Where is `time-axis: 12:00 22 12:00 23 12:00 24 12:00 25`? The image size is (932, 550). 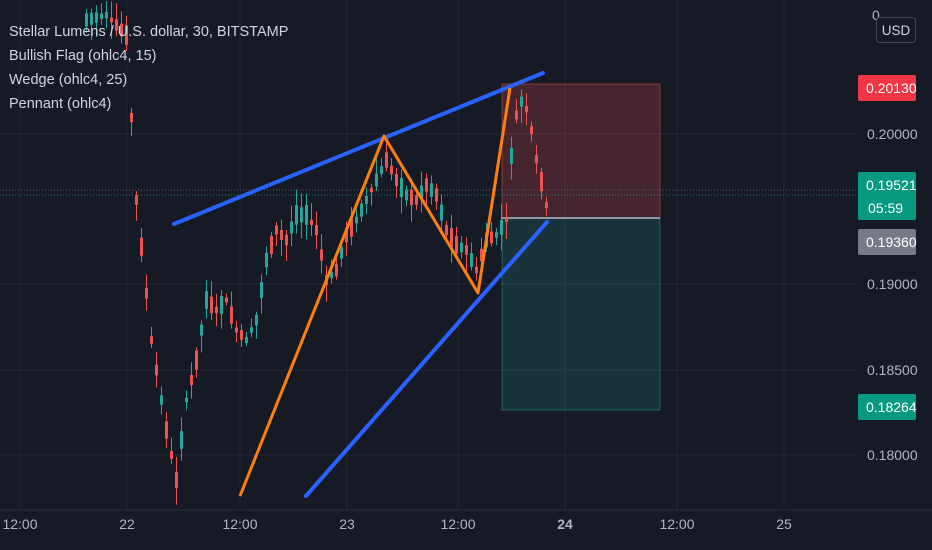 time-axis: 12:00 22 12:00 23 12:00 24 12:00 25 is located at coordinates (466, 520).